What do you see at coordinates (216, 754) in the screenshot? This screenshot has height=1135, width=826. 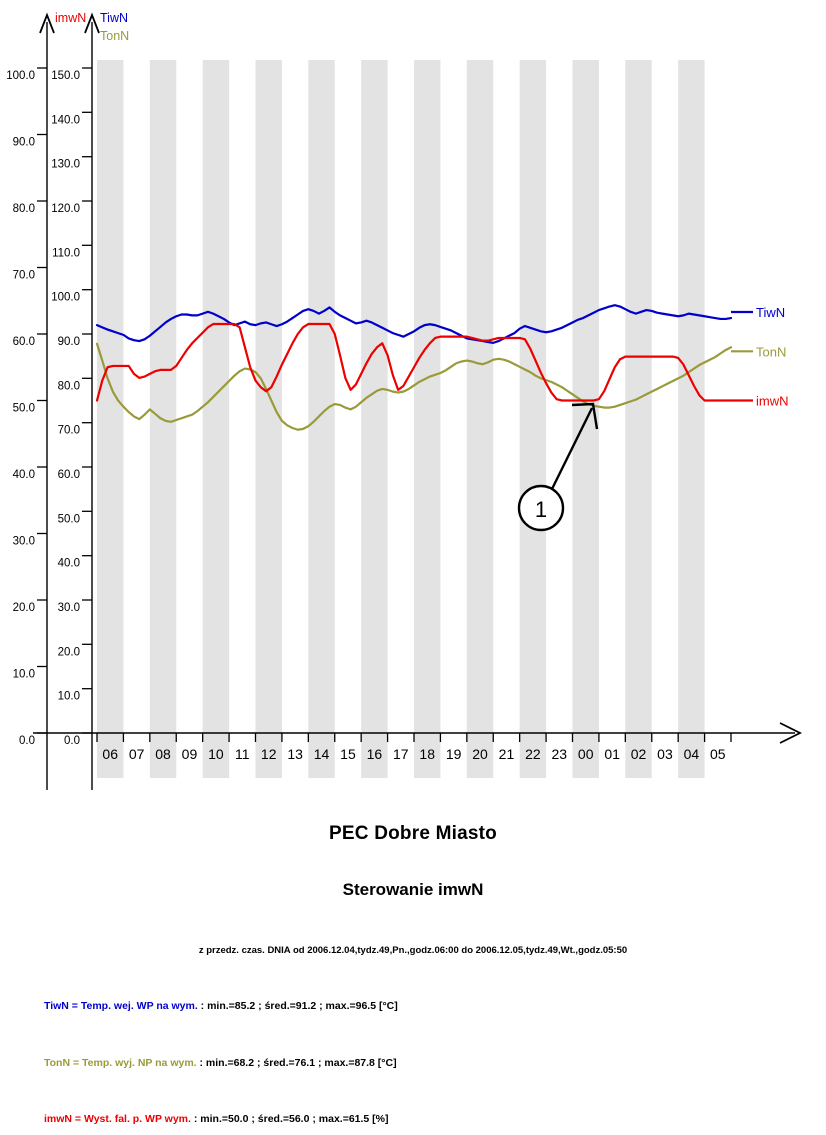 I see `x-tick-label: 10` at bounding box center [216, 754].